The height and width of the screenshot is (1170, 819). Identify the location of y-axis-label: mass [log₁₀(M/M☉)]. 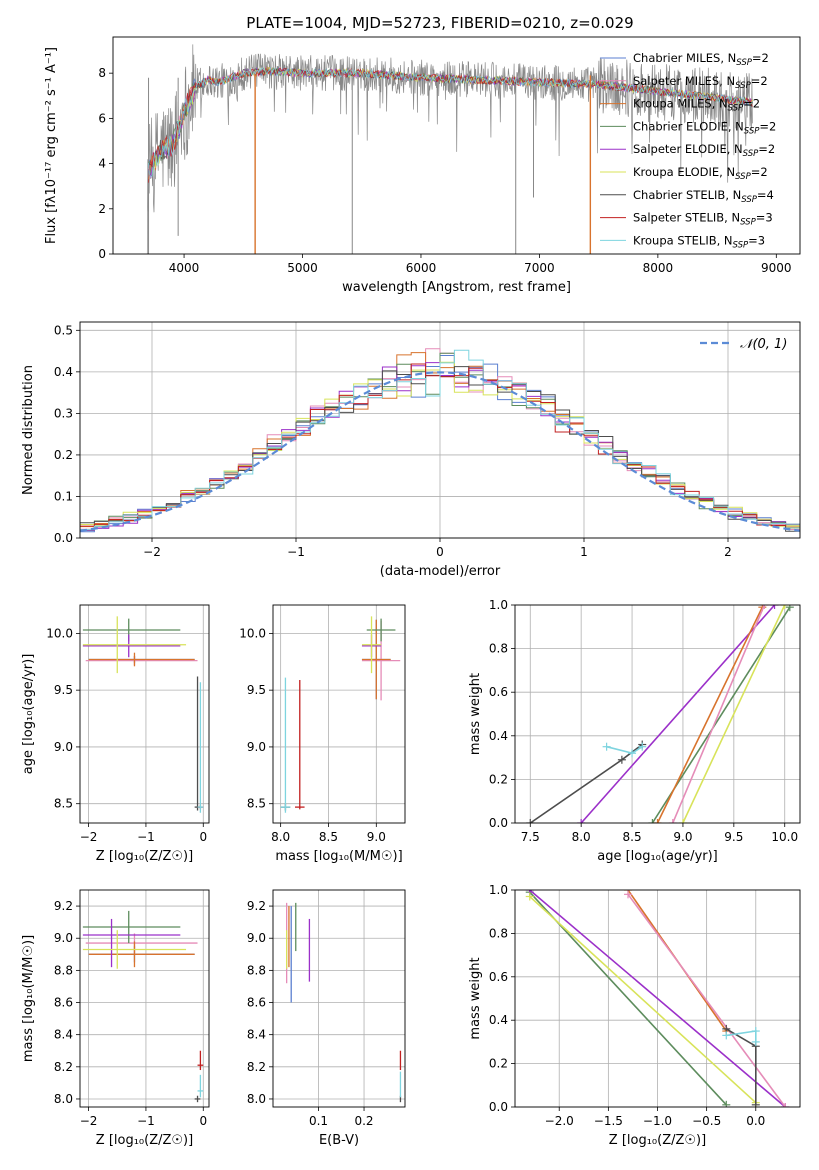
(28, 998).